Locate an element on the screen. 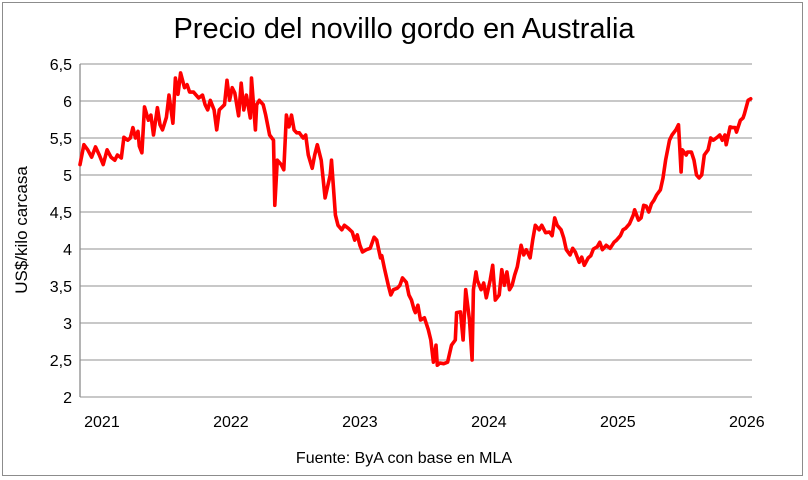 This screenshot has height=480, width=808. y-tick-label: 6 is located at coordinates (67, 102).